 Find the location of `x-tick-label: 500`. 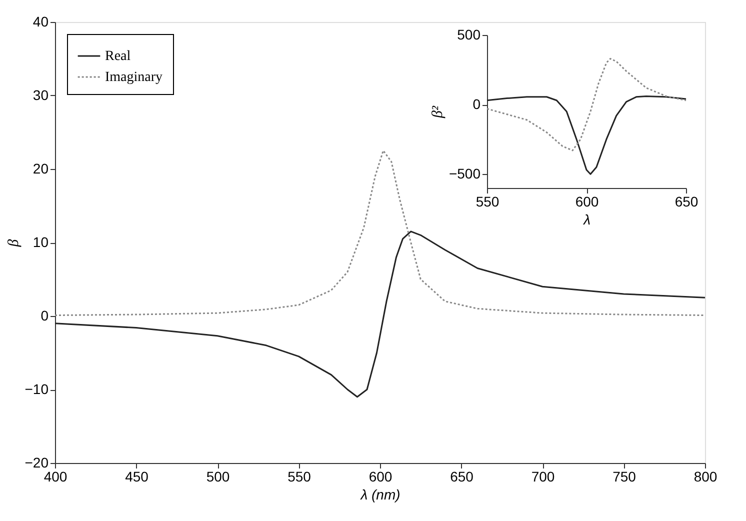

x-tick-label: 500 is located at coordinates (218, 476).